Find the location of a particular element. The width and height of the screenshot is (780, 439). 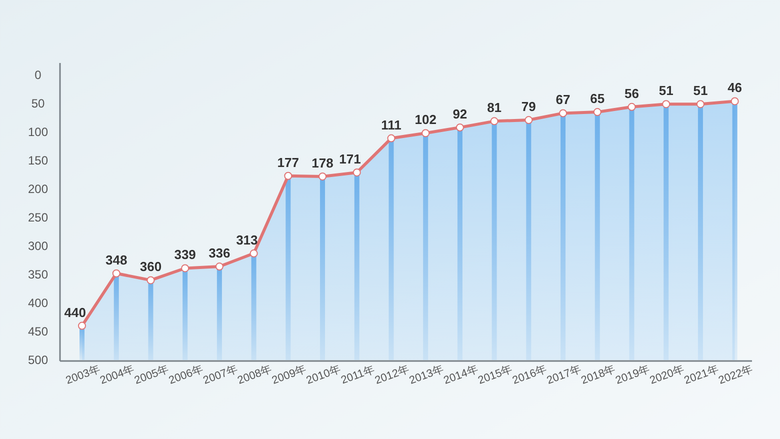

y-tick-label: 200 is located at coordinates (38, 189).